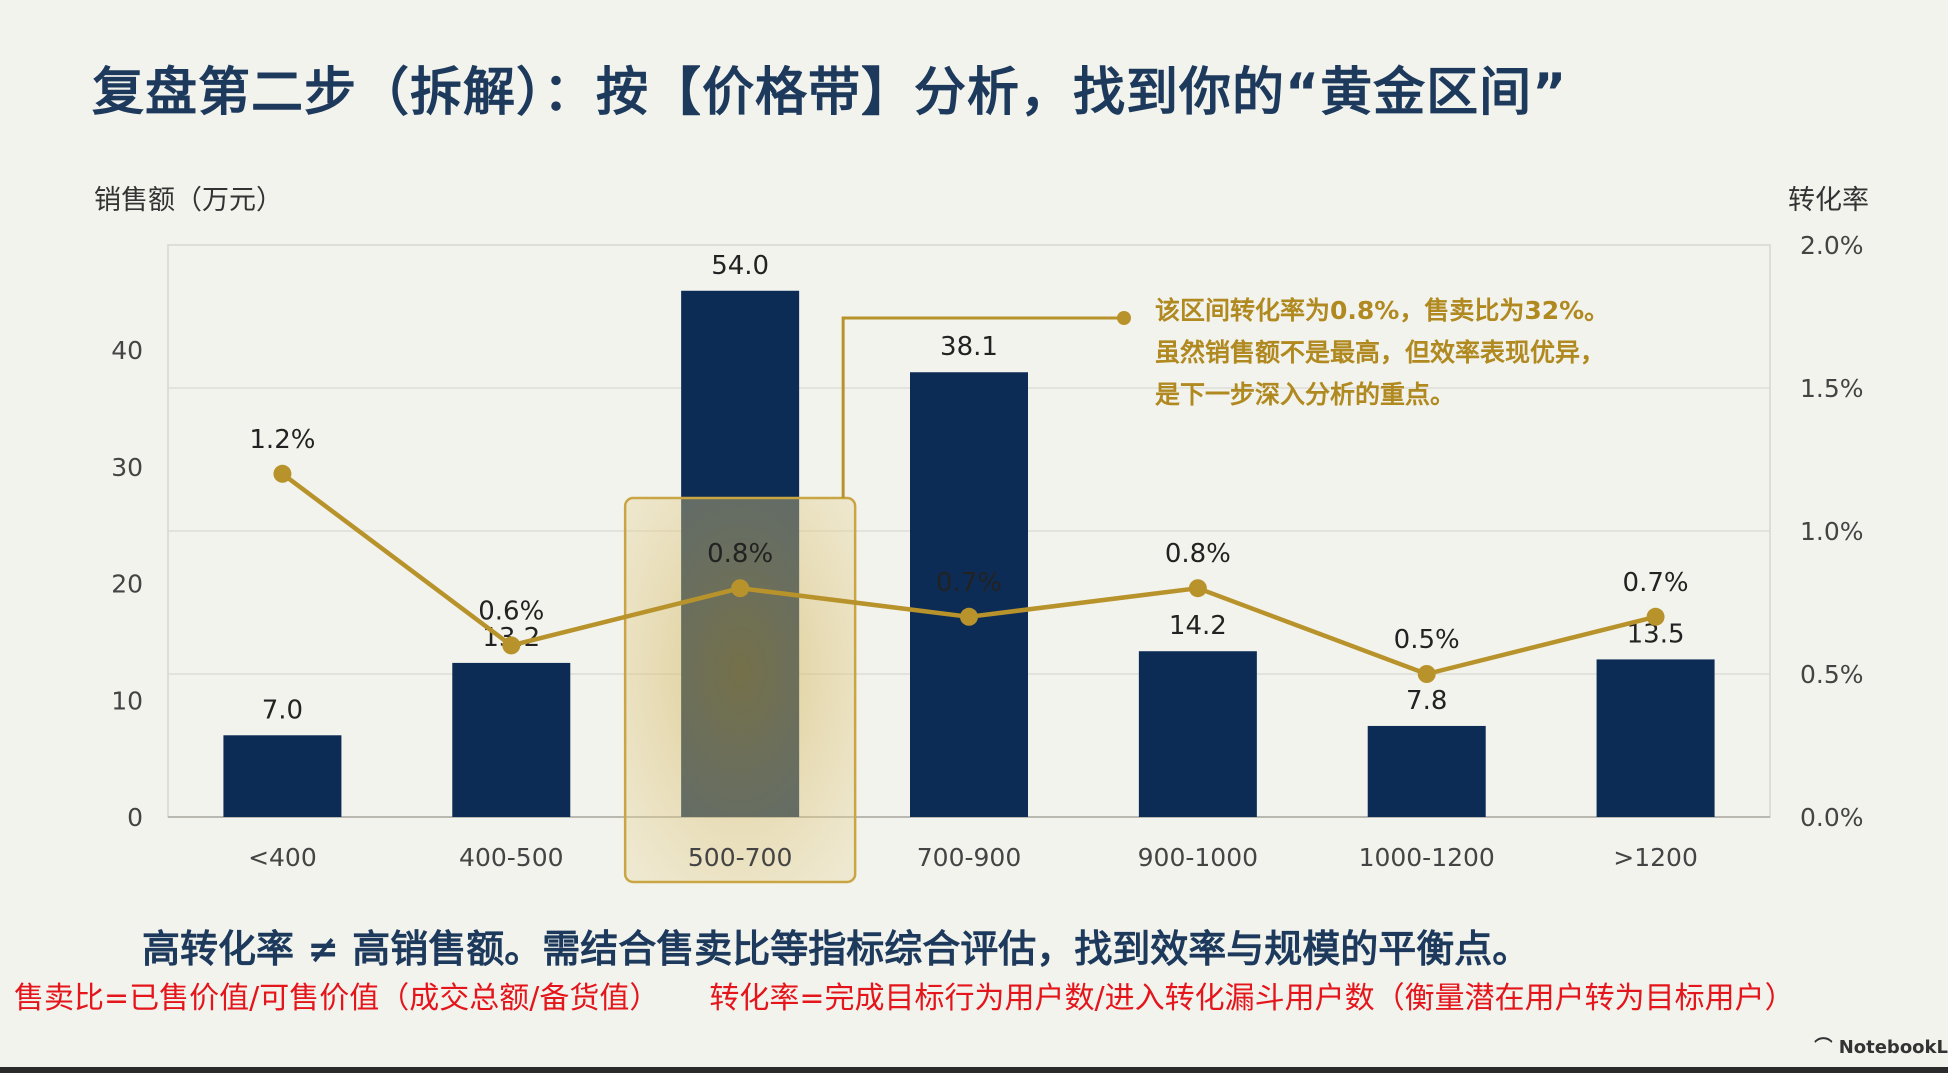 Image resolution: width=1948 pixels, height=1073 pixels. Describe the element at coordinates (282, 710) in the screenshot. I see `bar-value-label: 7.0` at that location.